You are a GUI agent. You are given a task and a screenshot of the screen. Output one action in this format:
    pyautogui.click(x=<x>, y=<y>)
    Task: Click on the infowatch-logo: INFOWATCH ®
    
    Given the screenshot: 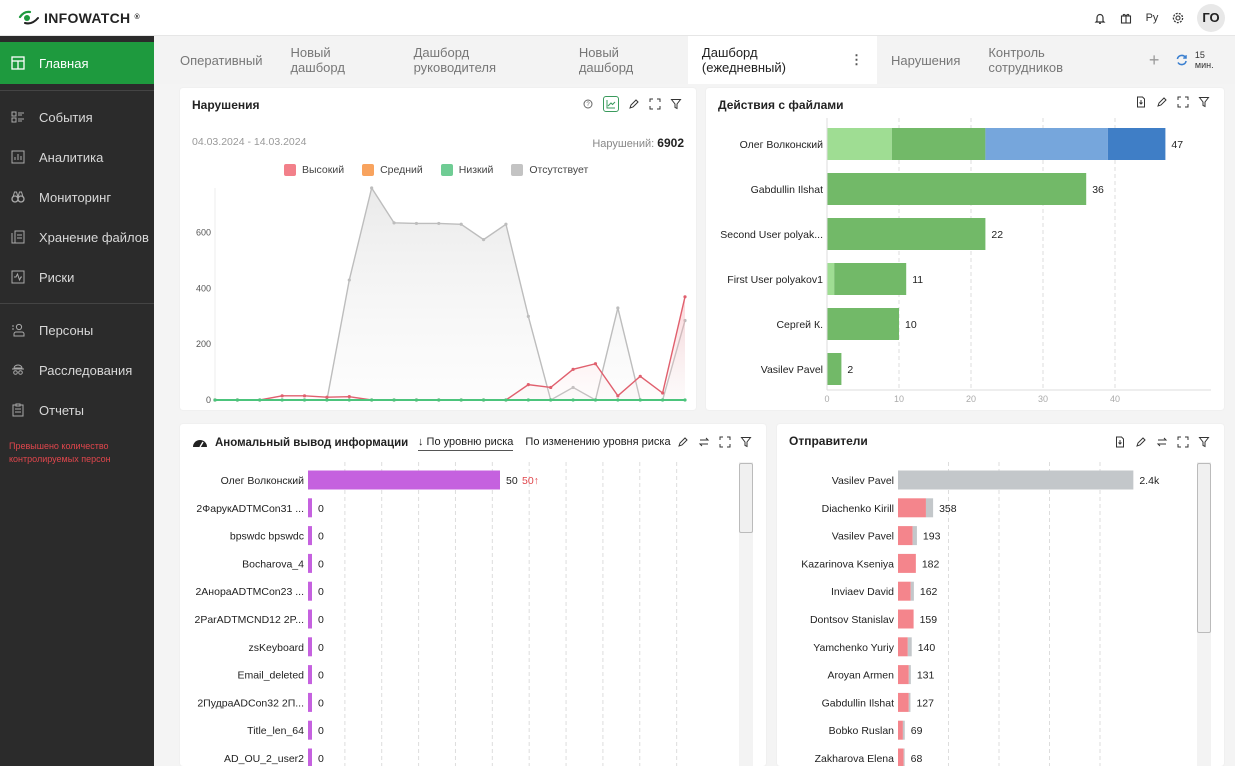 What is the action you would take?
    pyautogui.click(x=79, y=18)
    